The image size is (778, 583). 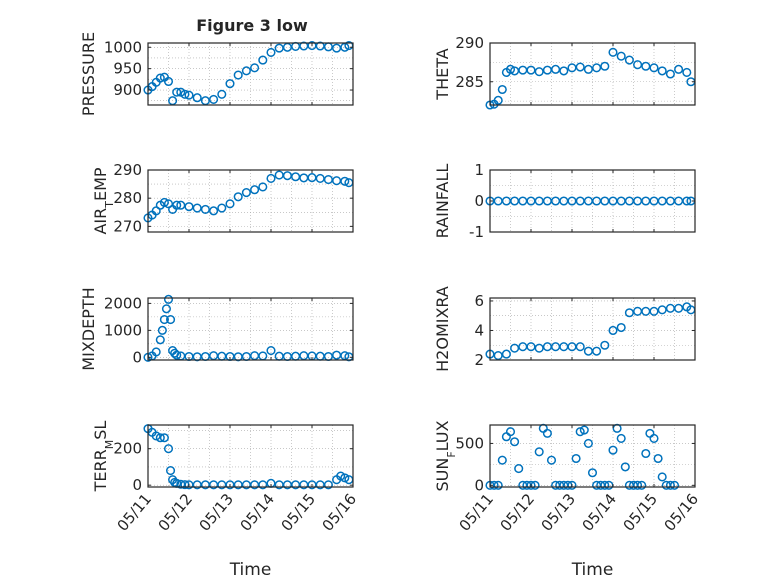 I want to click on y-tick-label: 900, so click(x=127, y=90).